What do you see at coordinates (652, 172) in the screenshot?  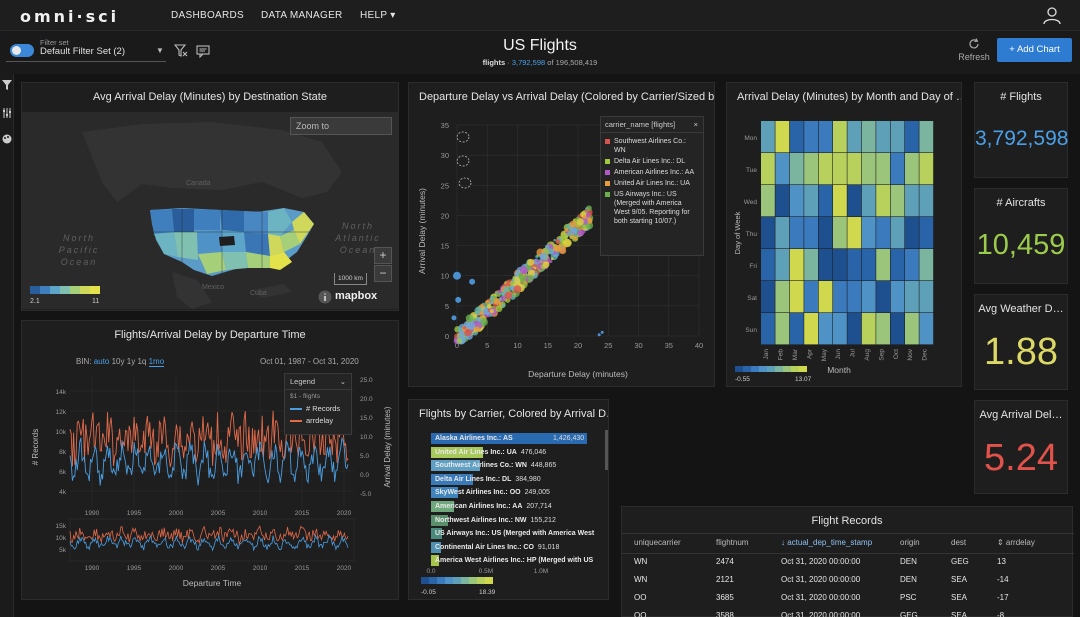 I see `legend-item: American Airlines Inc.: AA` at bounding box center [652, 172].